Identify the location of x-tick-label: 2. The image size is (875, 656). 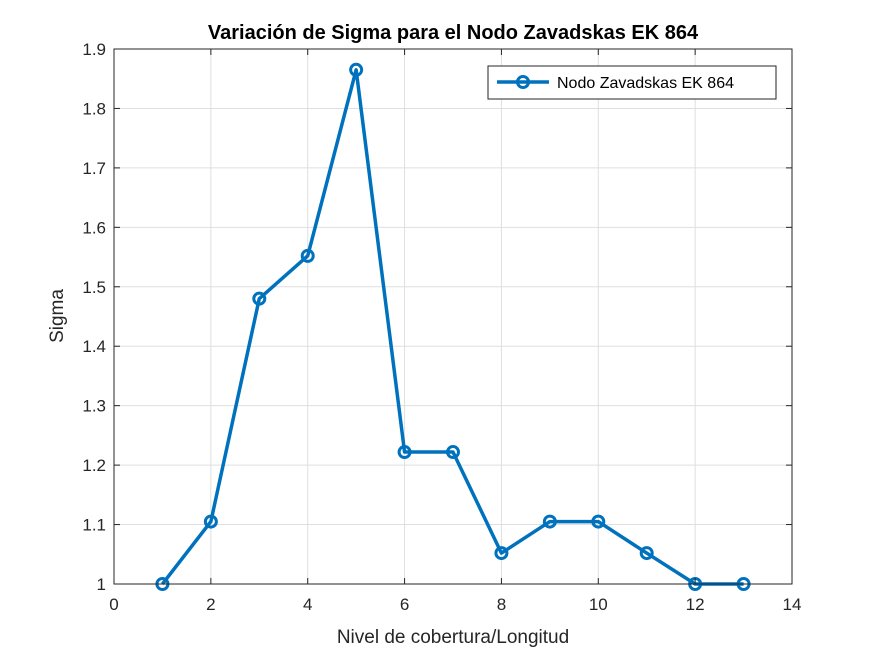
(210, 604).